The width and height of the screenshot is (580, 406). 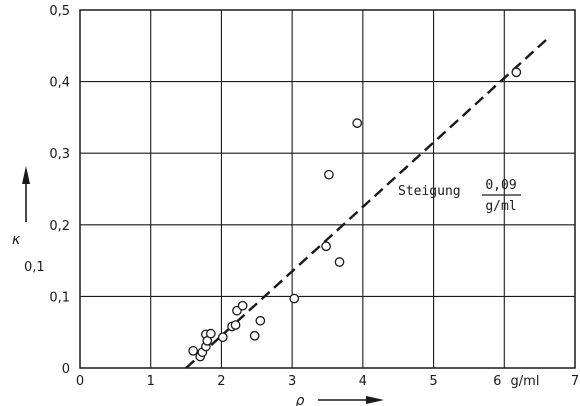 I want to click on y-axis-arrow, so click(x=26, y=194).